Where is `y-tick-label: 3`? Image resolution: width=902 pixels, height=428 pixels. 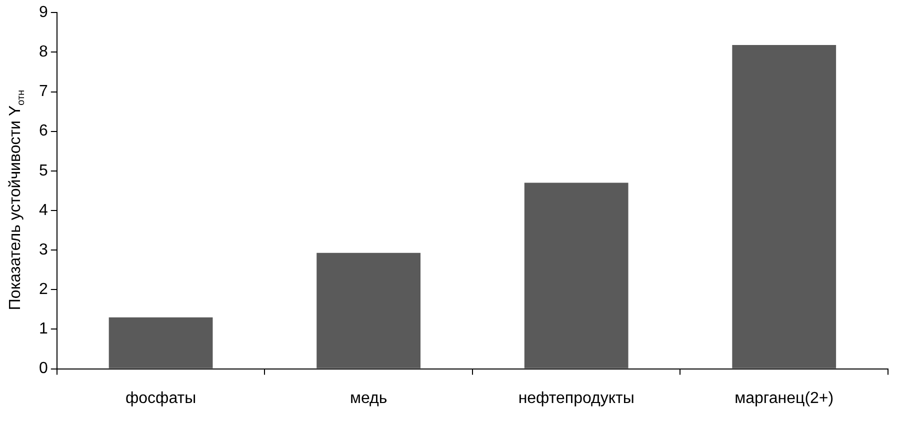
y-tick-label: 3 is located at coordinates (43, 249).